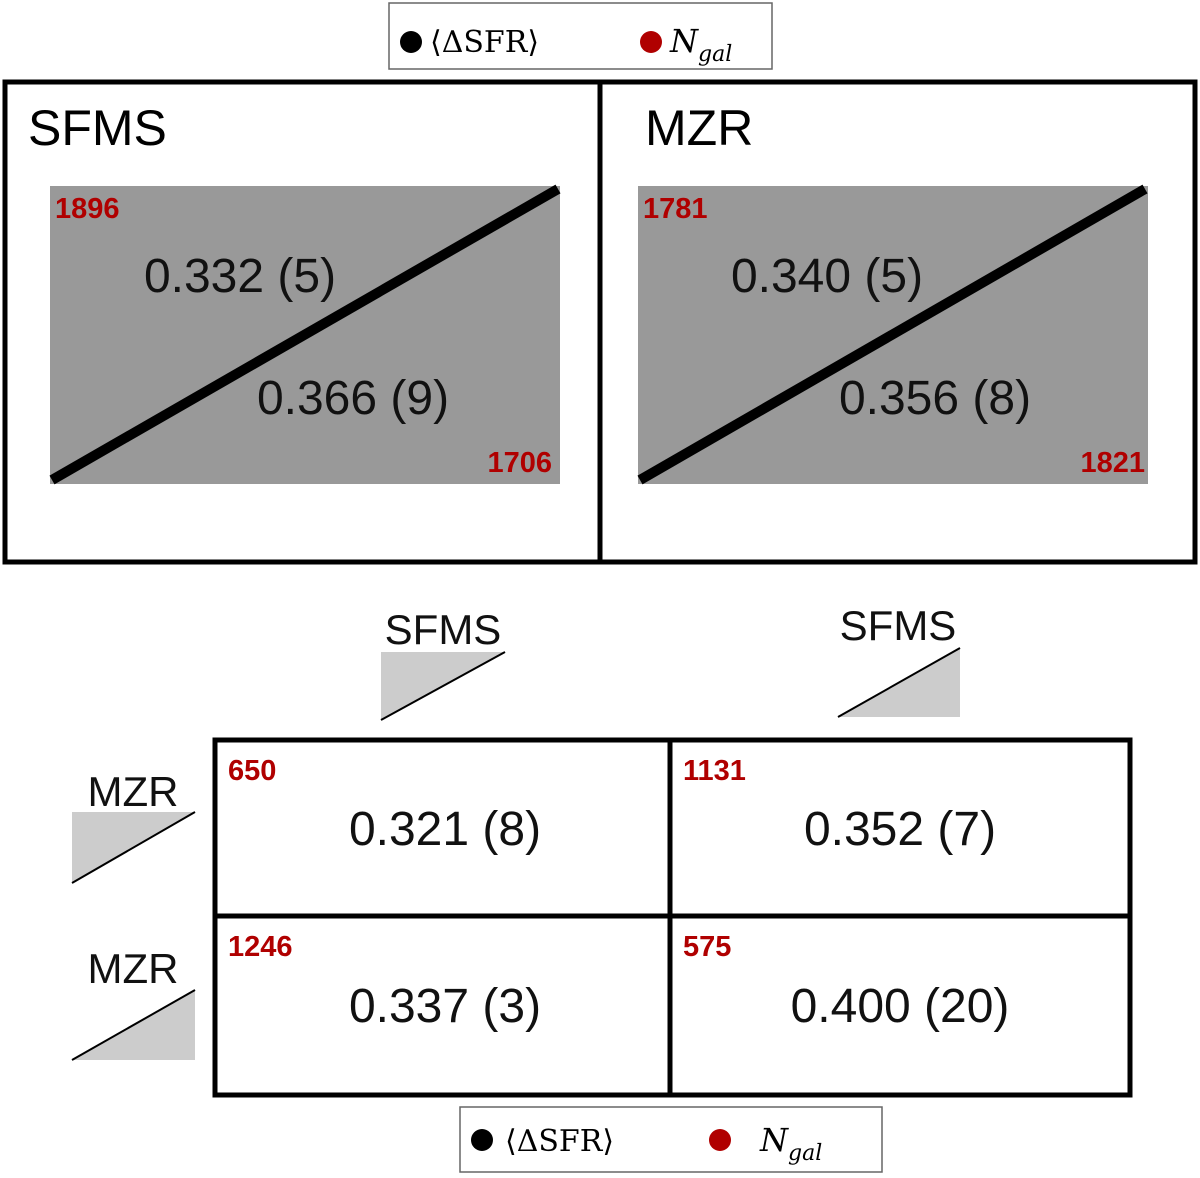 The width and height of the screenshot is (1200, 1178). I want to click on panel: SFMS 1896 0.332 (5) 0.366 (9) 1706, so click(294, 292).